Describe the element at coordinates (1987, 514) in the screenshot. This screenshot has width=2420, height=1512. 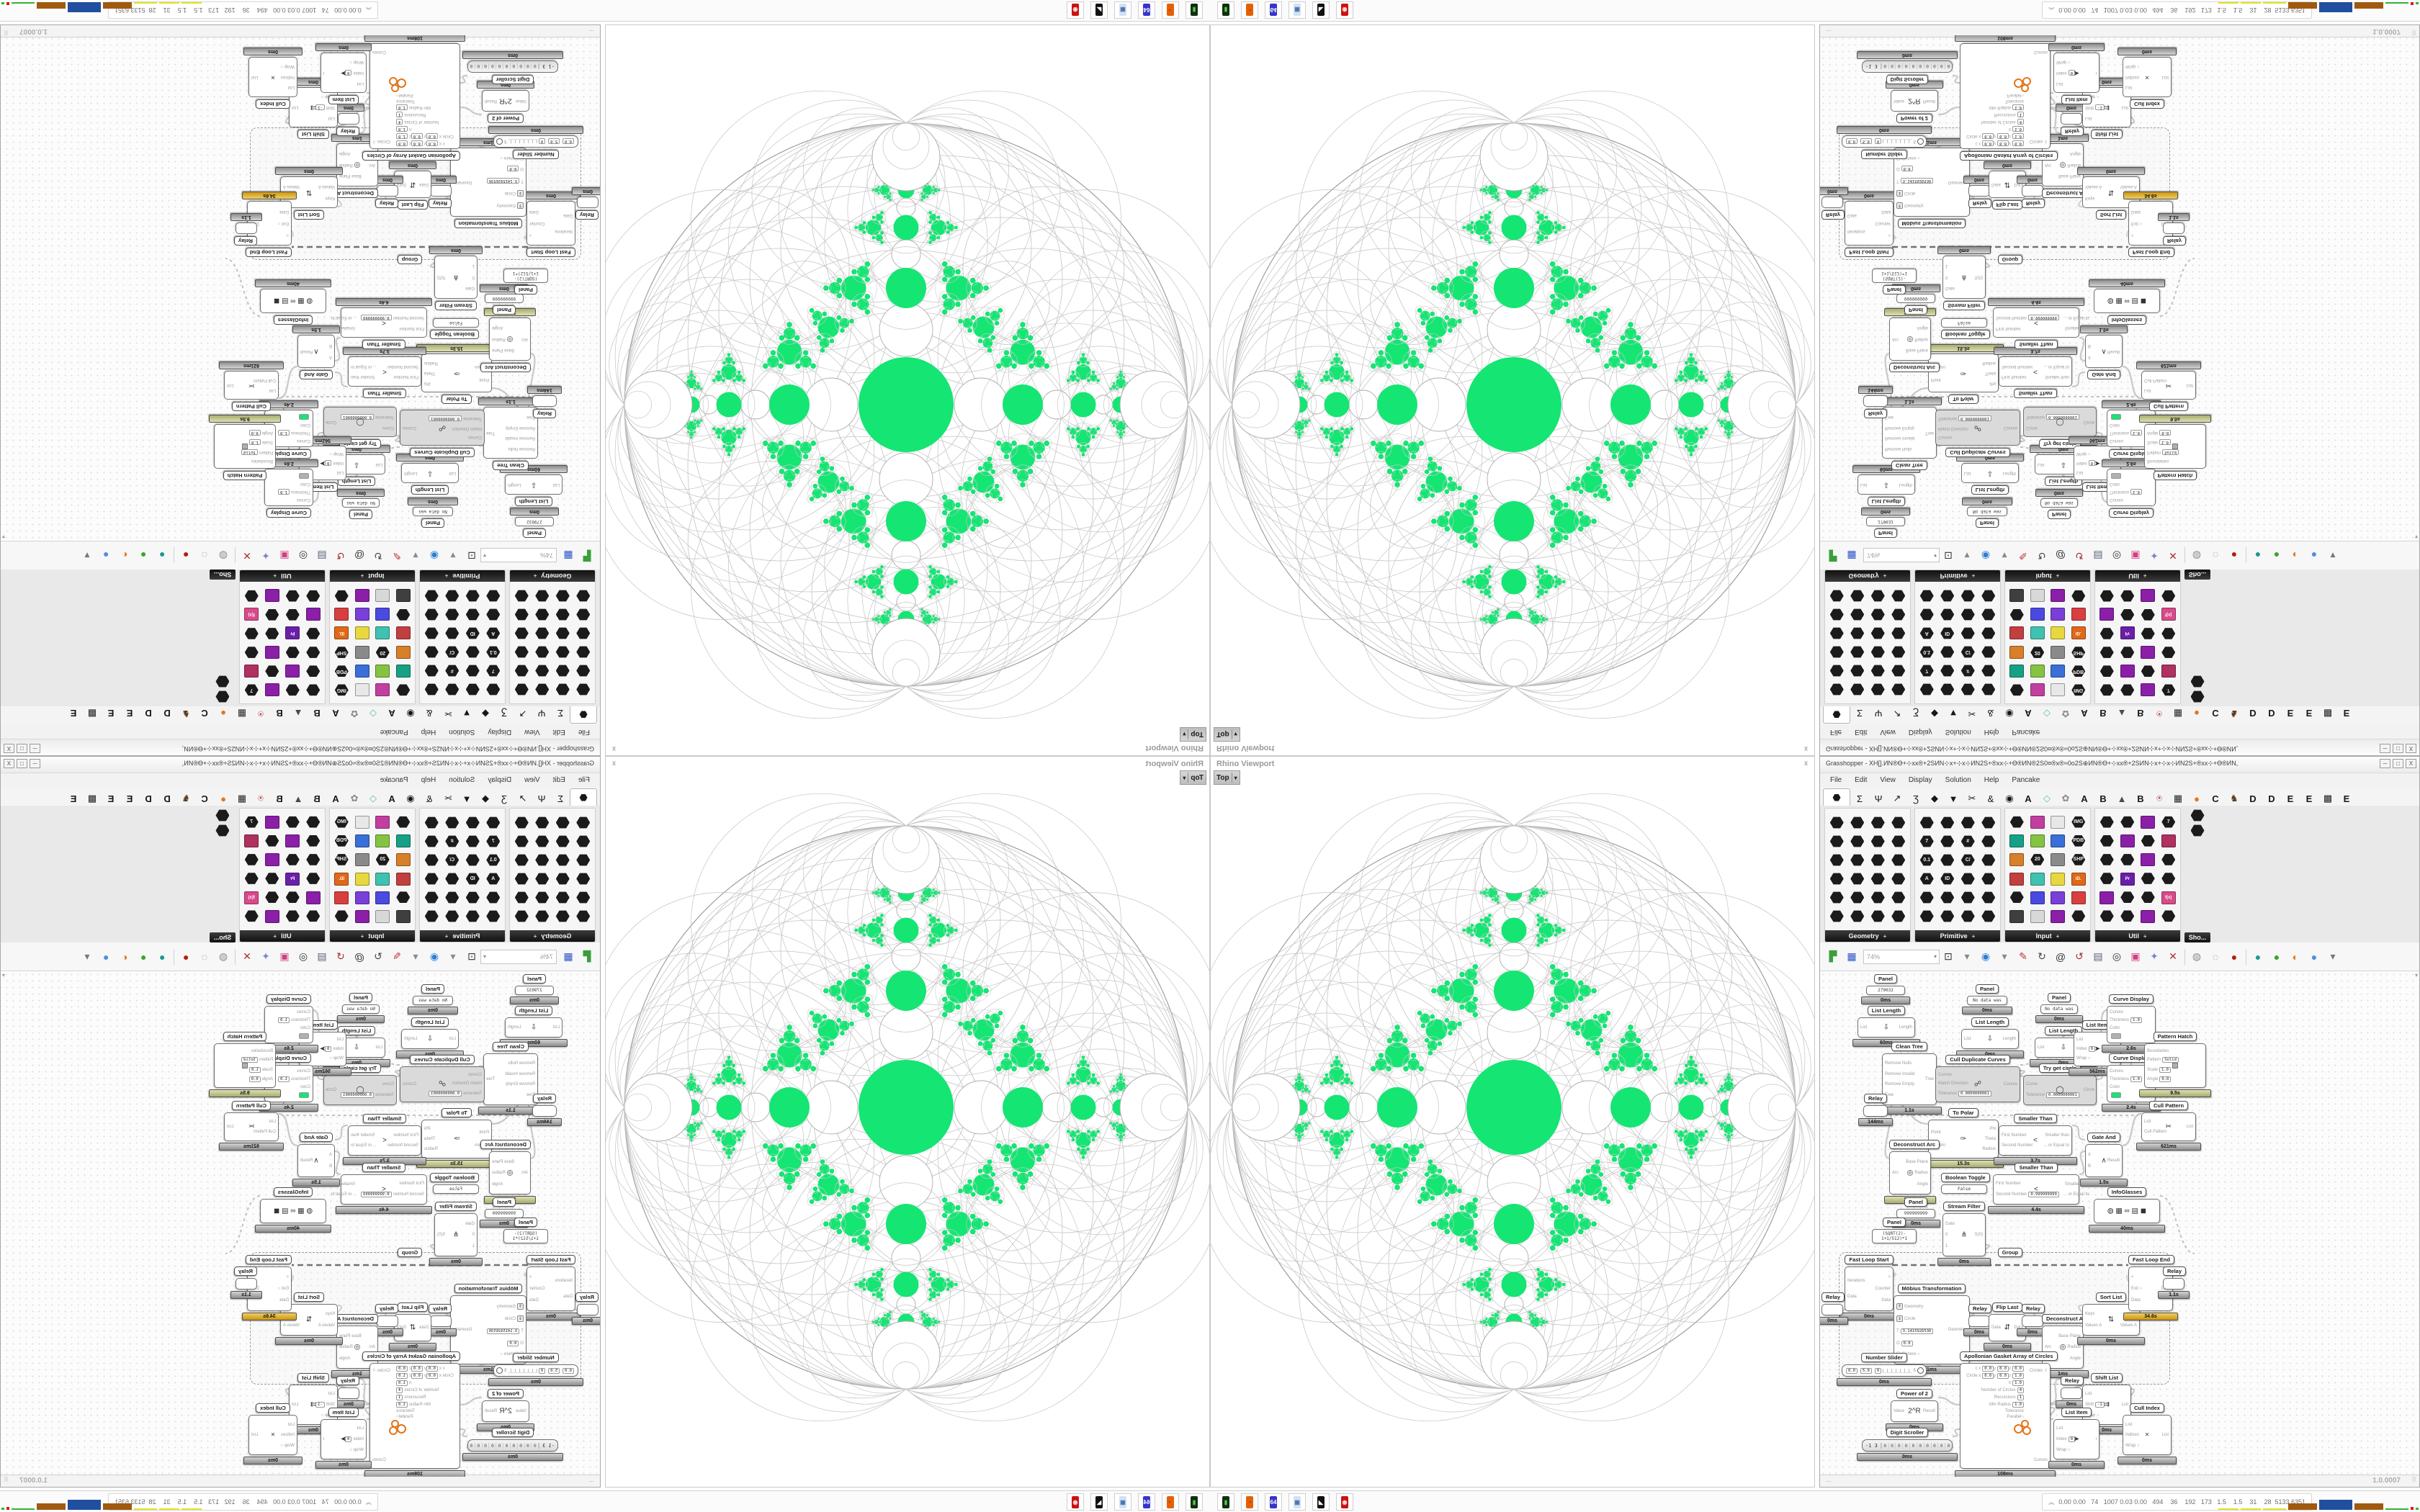
I see `gh-node-panel: Panel No data was 0ms` at that location.